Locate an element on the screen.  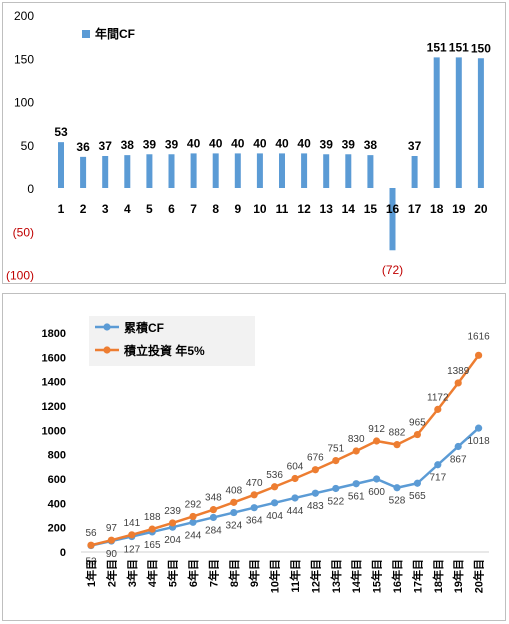
x-tick-label: 19 is located at coordinates (459, 209).